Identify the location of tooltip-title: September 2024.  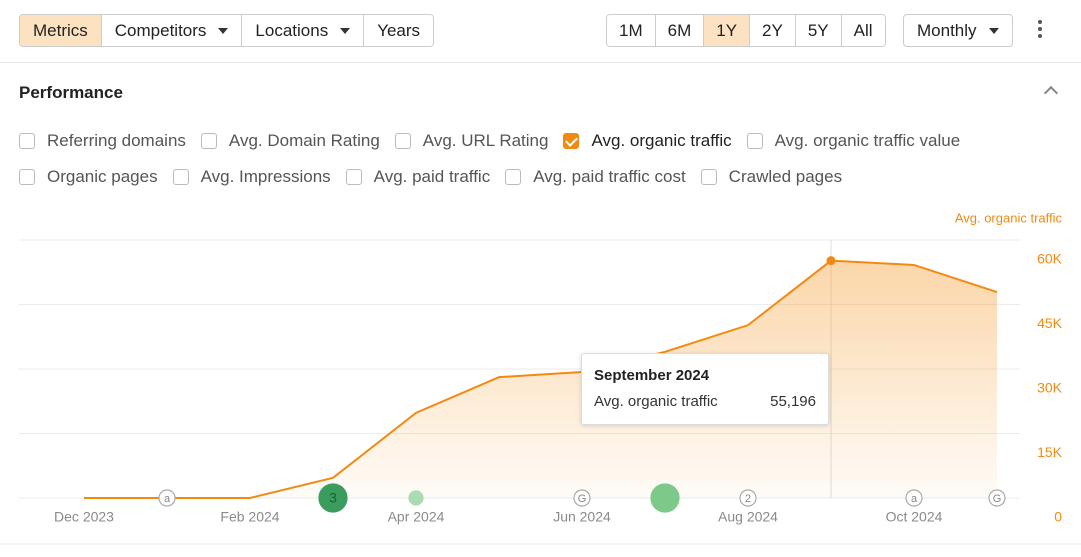
(652, 375).